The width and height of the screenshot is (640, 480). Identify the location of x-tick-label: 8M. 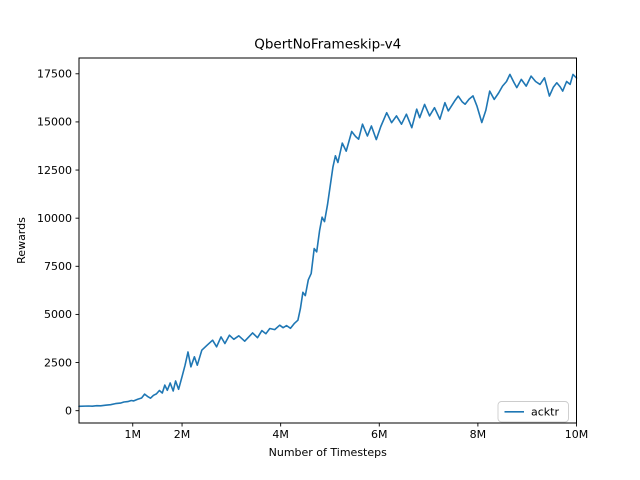
(478, 434).